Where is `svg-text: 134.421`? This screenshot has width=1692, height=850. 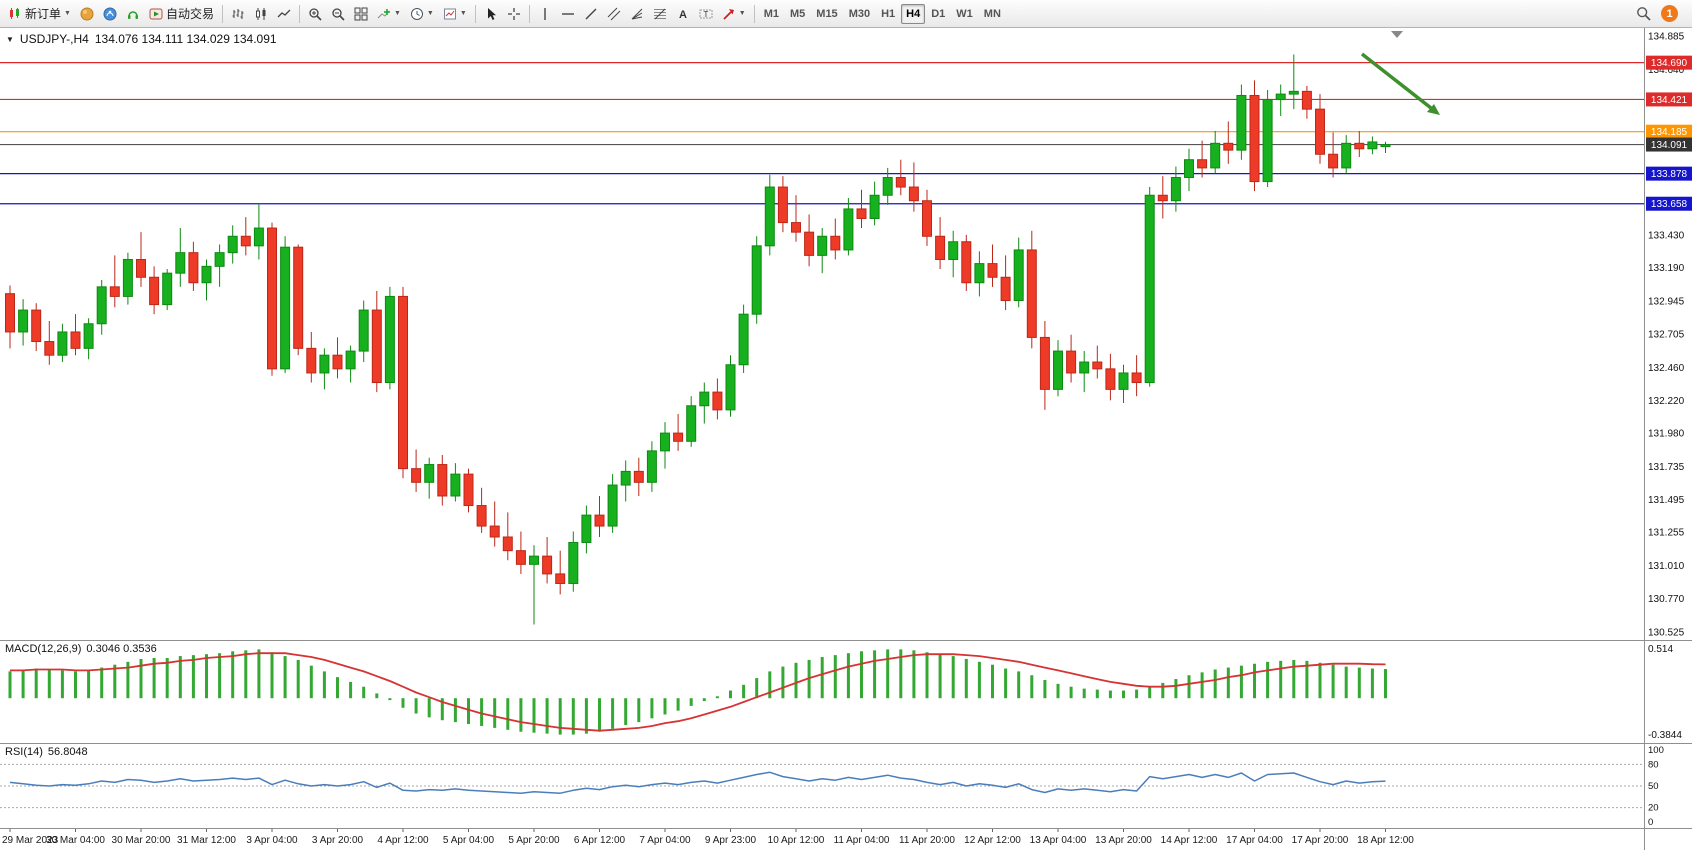
svg-text: 134.421 is located at coordinates (1669, 100).